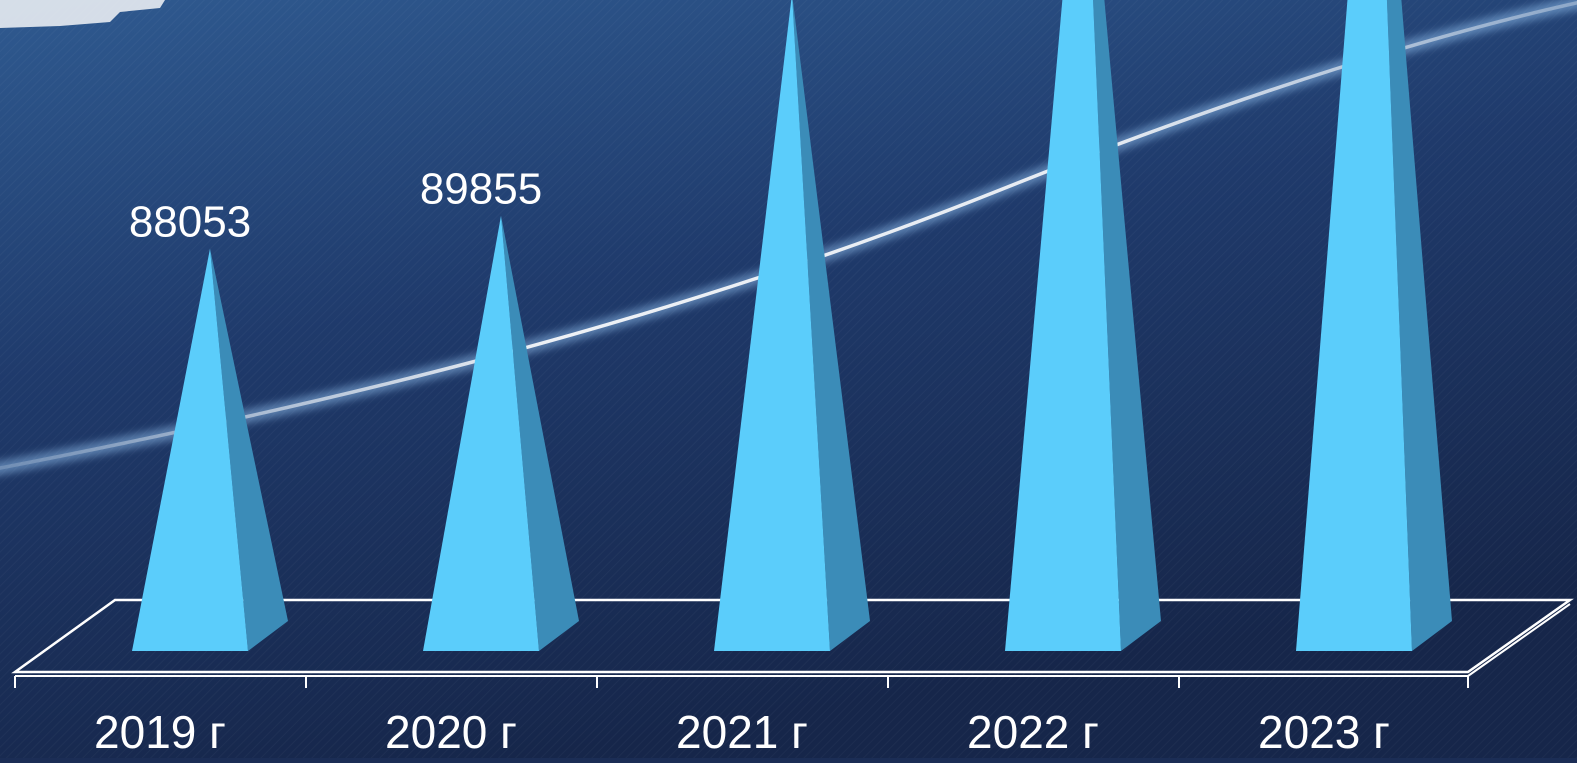 This screenshot has width=1577, height=763. I want to click on x-tick-label: 2022 г, so click(1033, 732).